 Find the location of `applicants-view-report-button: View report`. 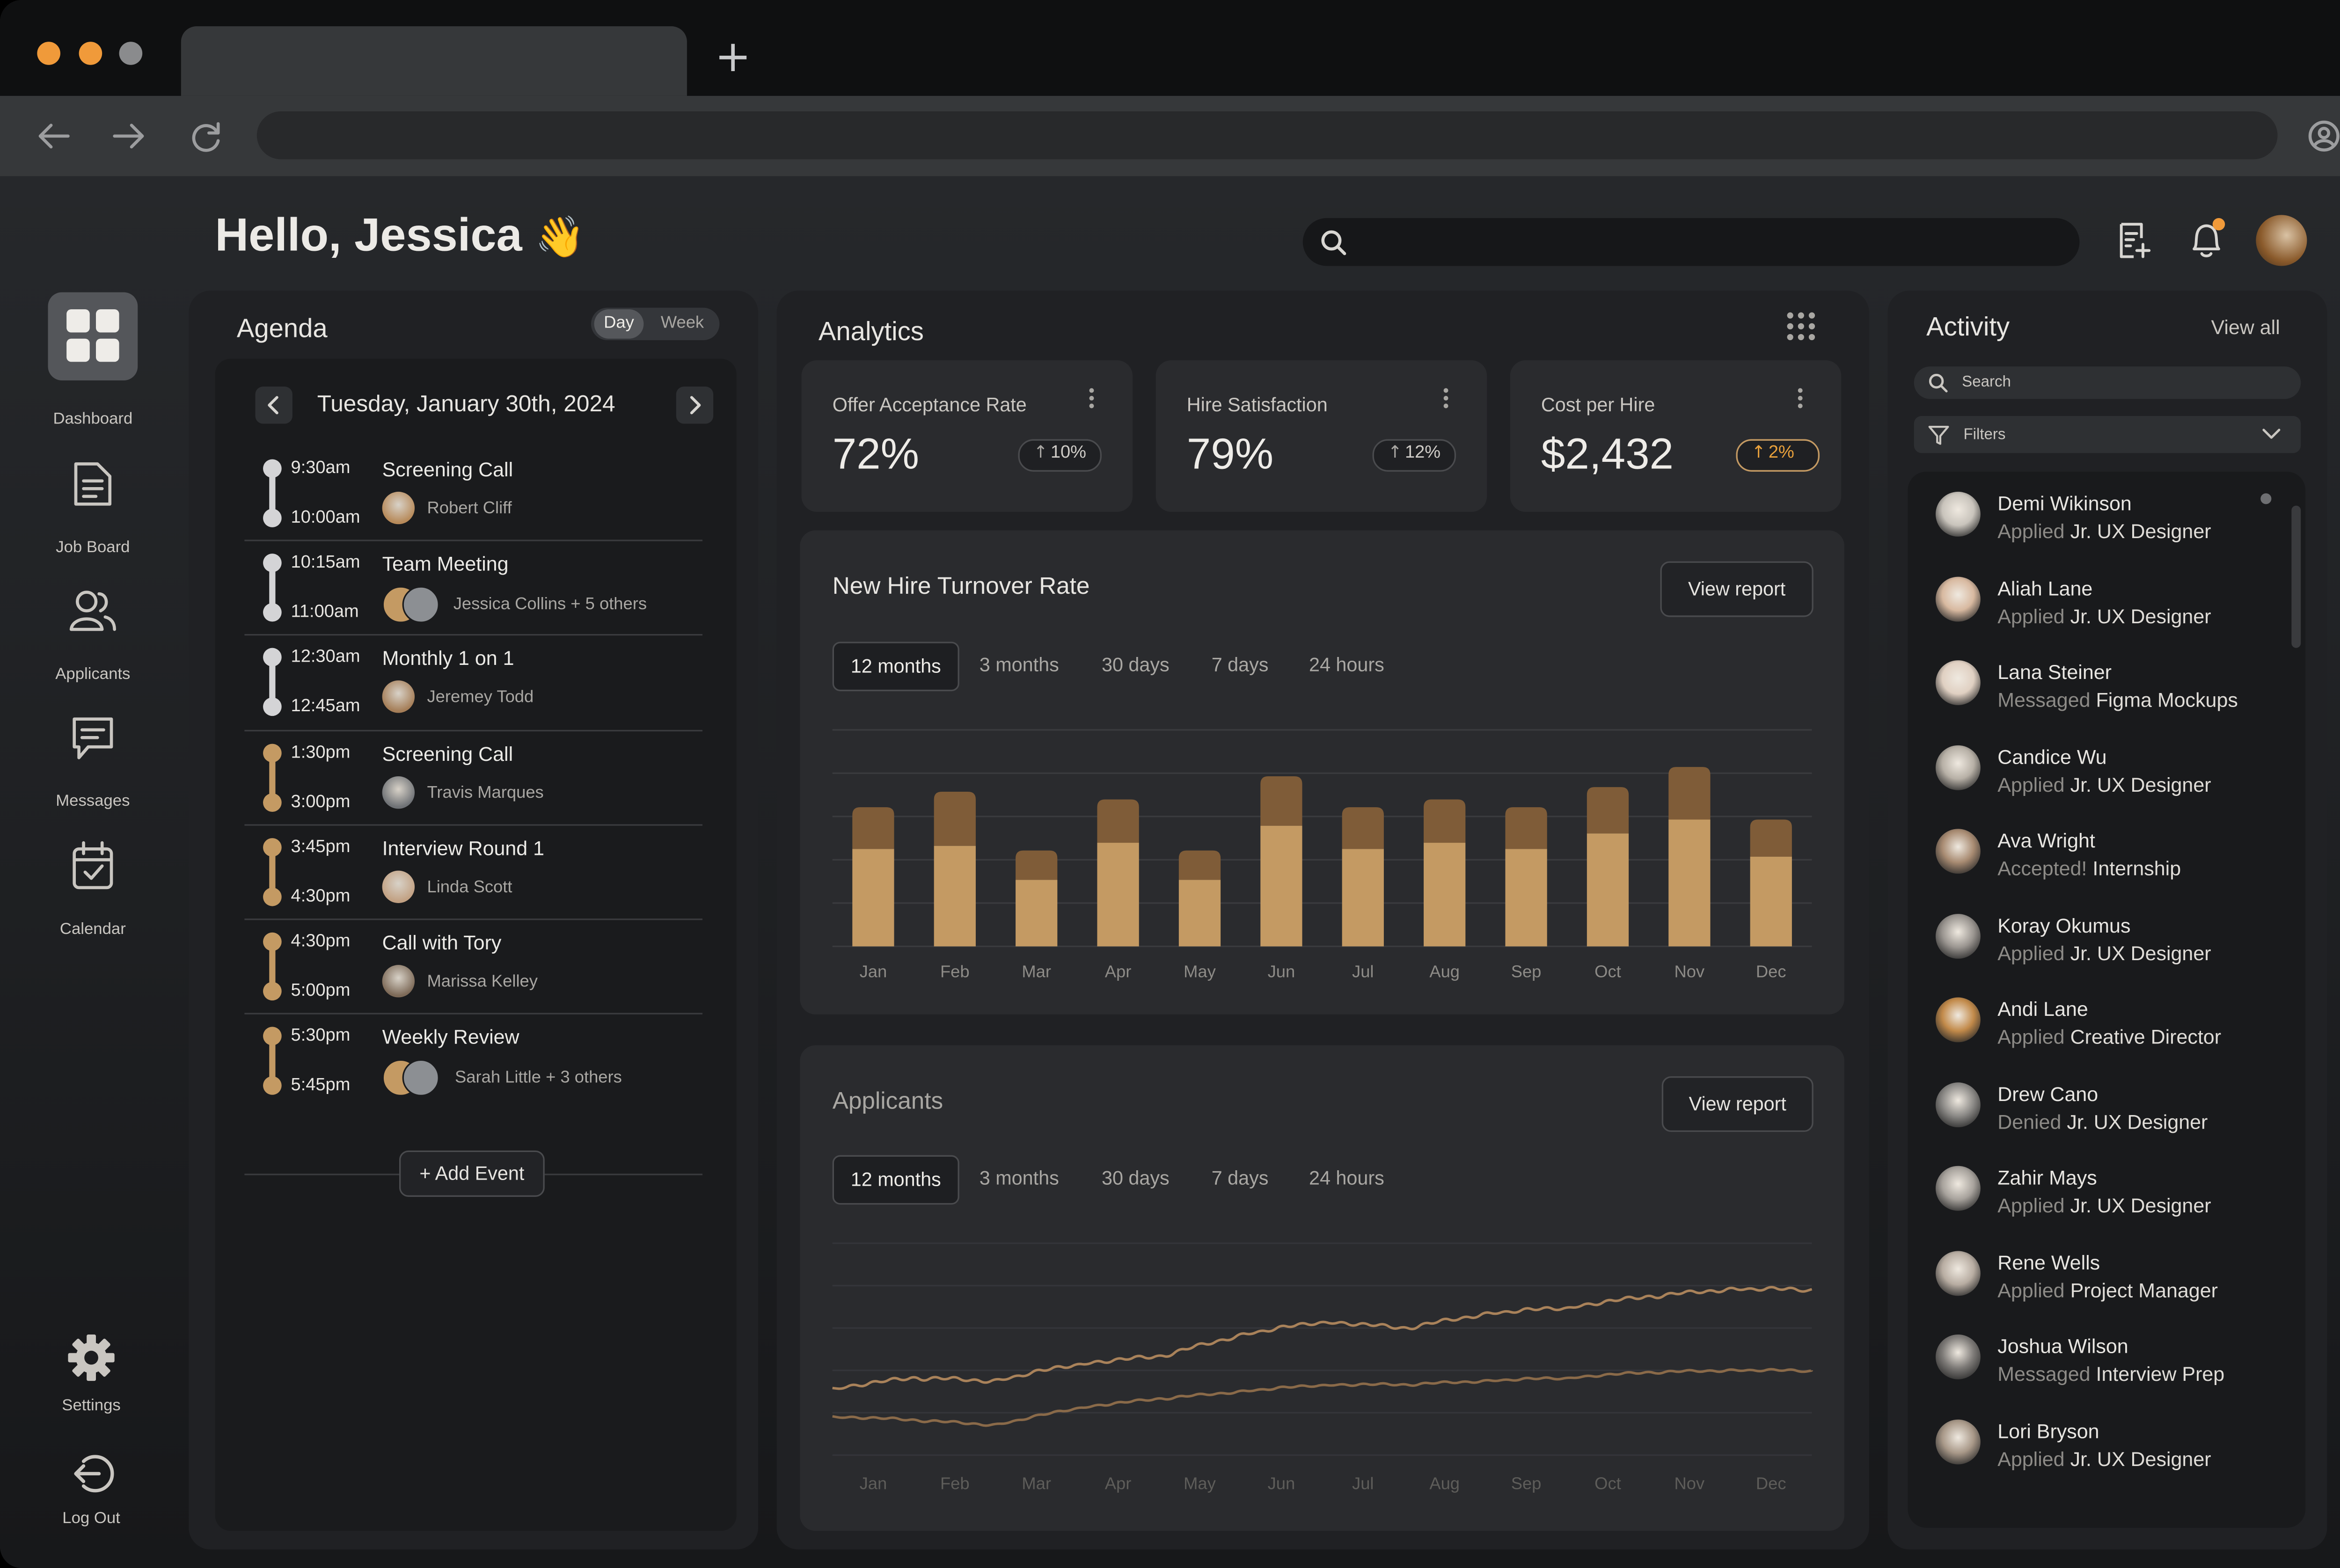

applicants-view-report-button: View report is located at coordinates (1737, 1104).